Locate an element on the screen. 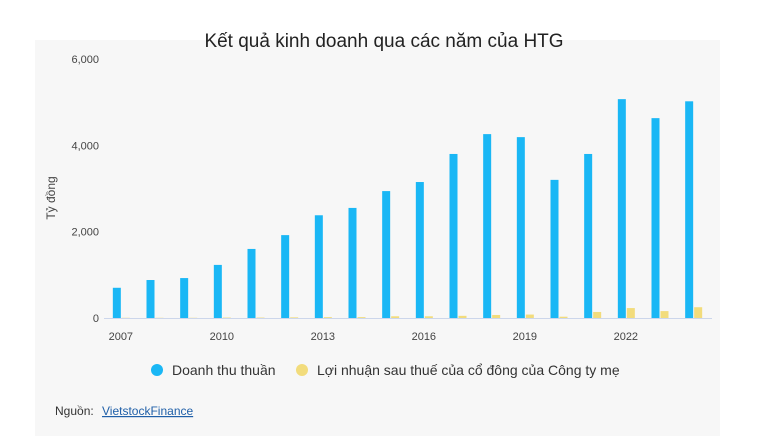  source-link: VietstockFinance is located at coordinates (147, 411).